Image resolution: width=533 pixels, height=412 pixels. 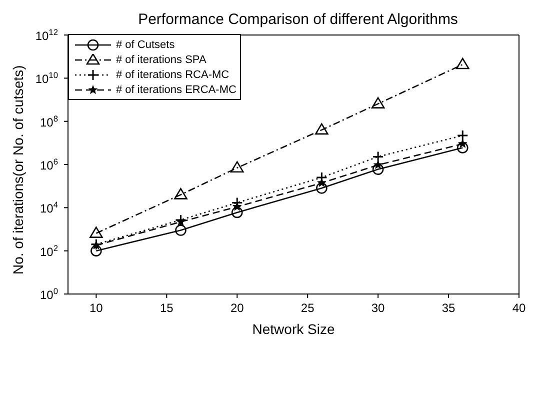 What do you see at coordinates (519, 308) in the screenshot?
I see `x-tick-label: 40` at bounding box center [519, 308].